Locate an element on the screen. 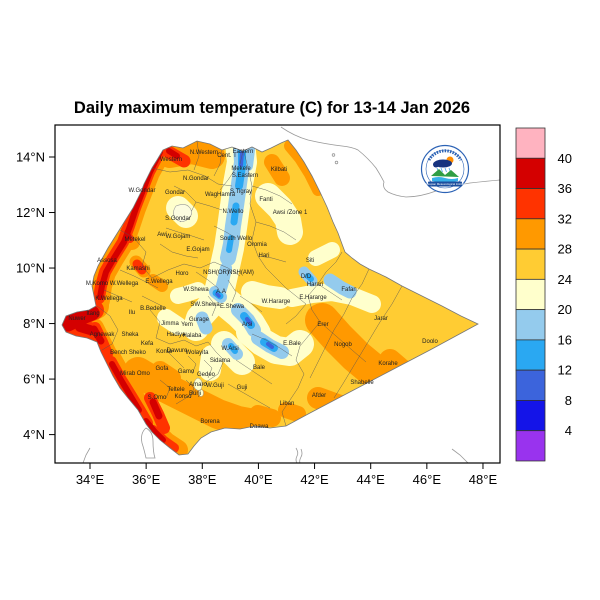 The height and width of the screenshot is (600, 600). zone-label: W.Shewa is located at coordinates (196, 290).